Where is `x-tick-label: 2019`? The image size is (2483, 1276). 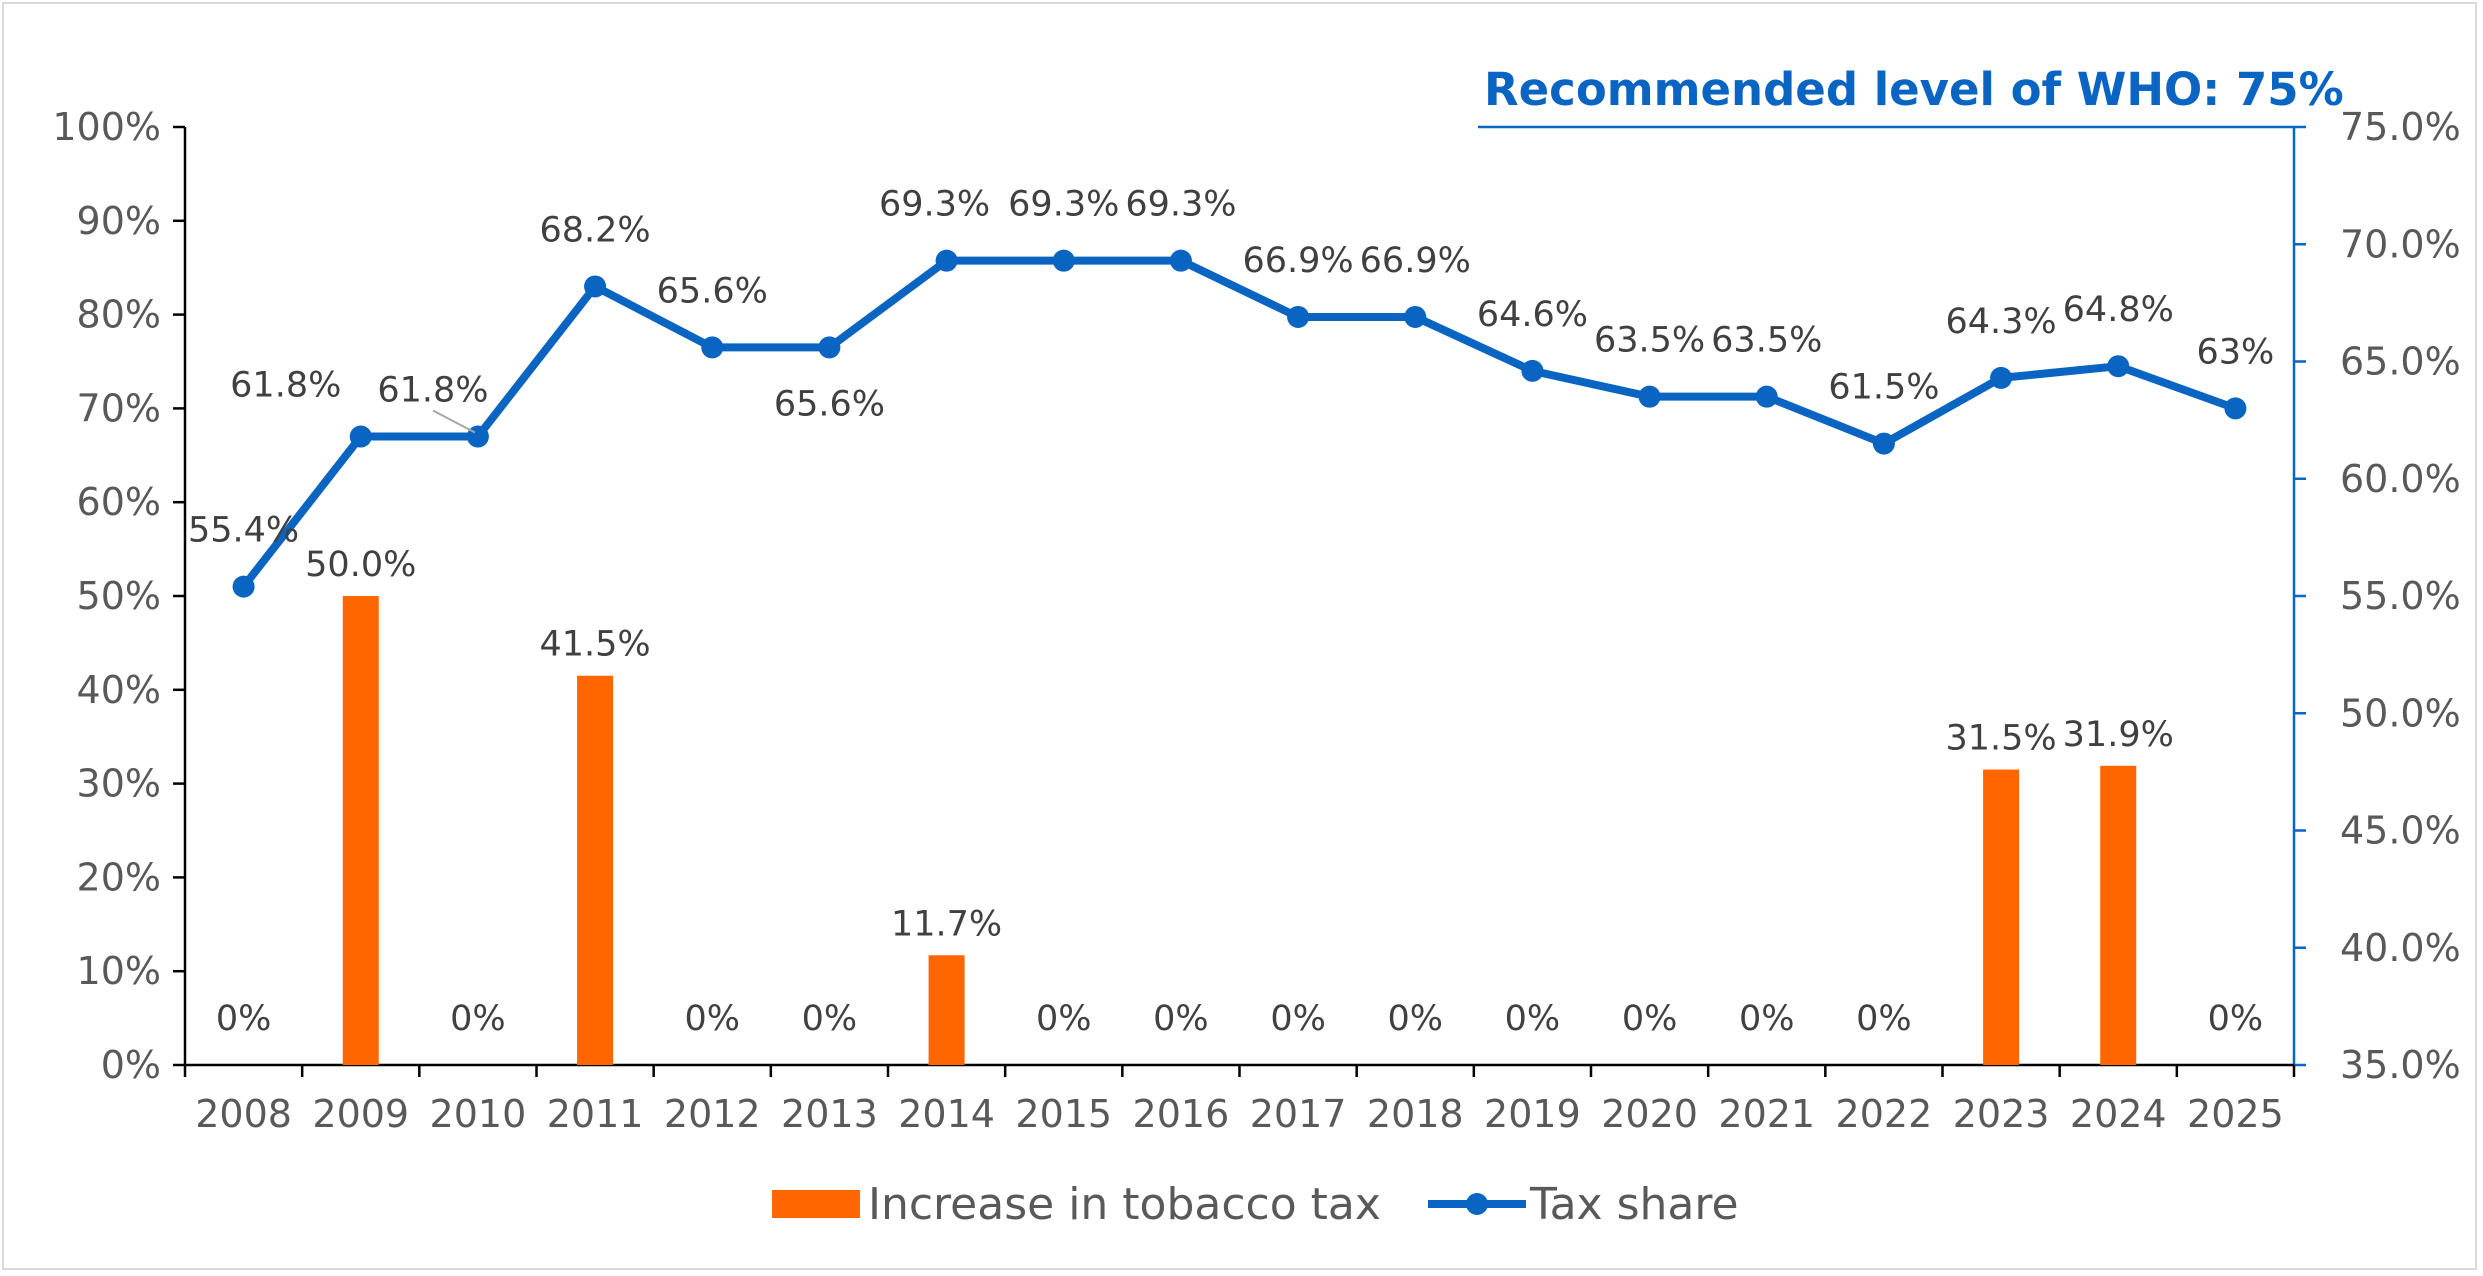 x-tick-label: 2019 is located at coordinates (1532, 1114).